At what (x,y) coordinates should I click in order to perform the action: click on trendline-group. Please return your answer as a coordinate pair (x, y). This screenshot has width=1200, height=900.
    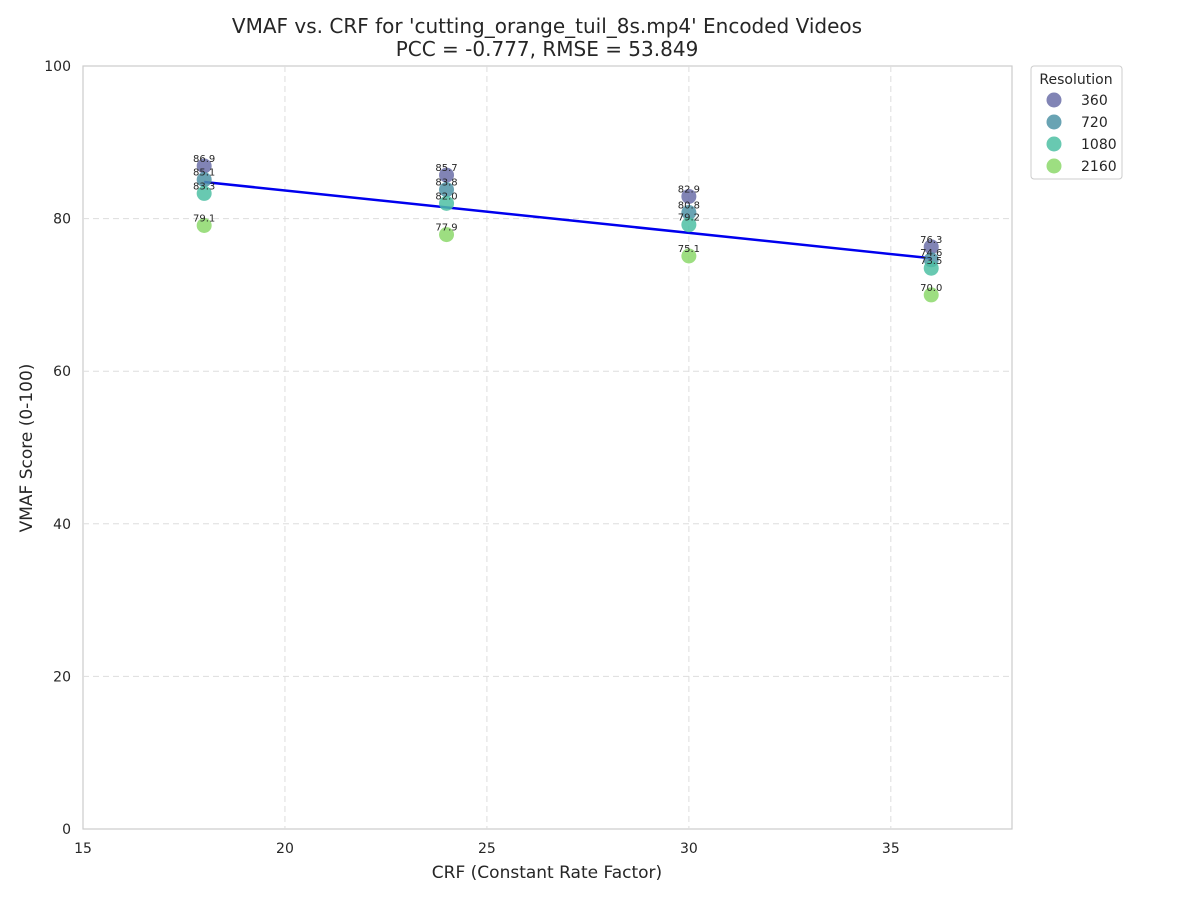
    Looking at the image, I should click on (568, 220).